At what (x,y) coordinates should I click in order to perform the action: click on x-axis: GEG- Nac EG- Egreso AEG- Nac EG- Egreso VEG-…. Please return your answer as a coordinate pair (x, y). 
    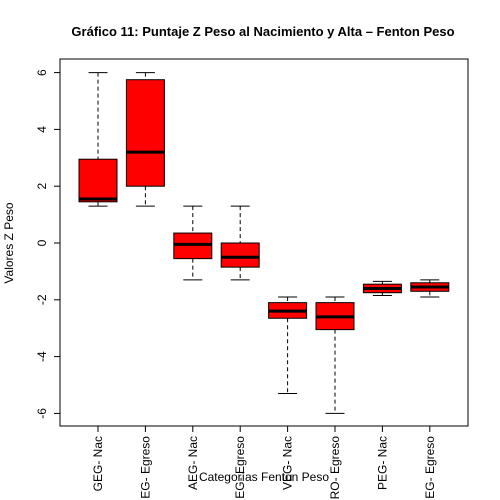
    Looking at the image, I should click on (264, 462).